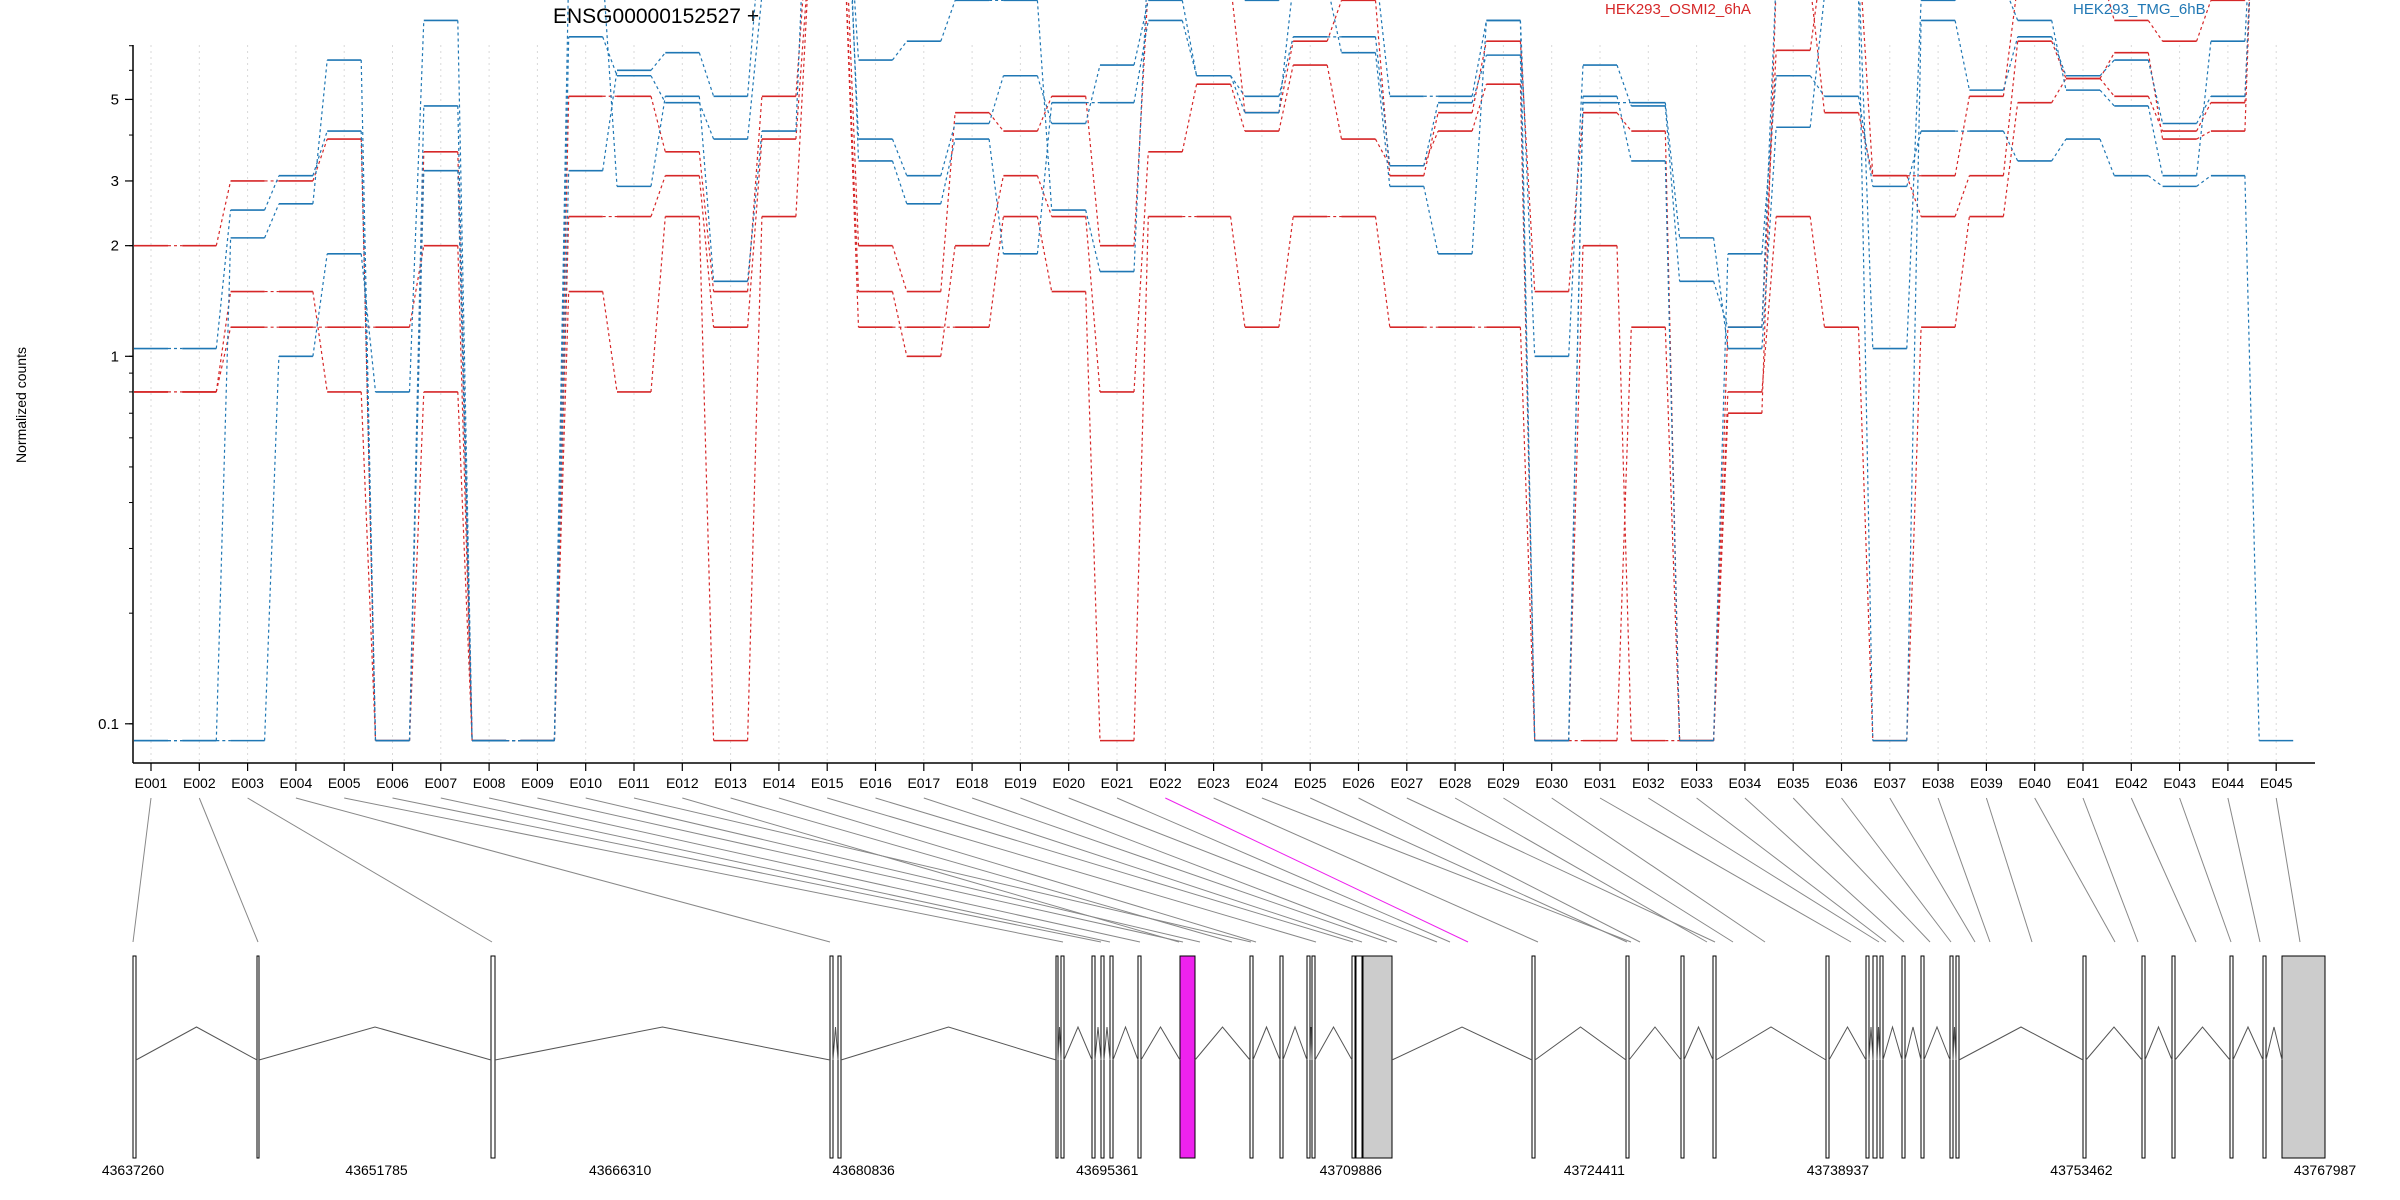 The image size is (2400, 1200). What do you see at coordinates (2205, 870) in the screenshot?
I see `connector-E043` at bounding box center [2205, 870].